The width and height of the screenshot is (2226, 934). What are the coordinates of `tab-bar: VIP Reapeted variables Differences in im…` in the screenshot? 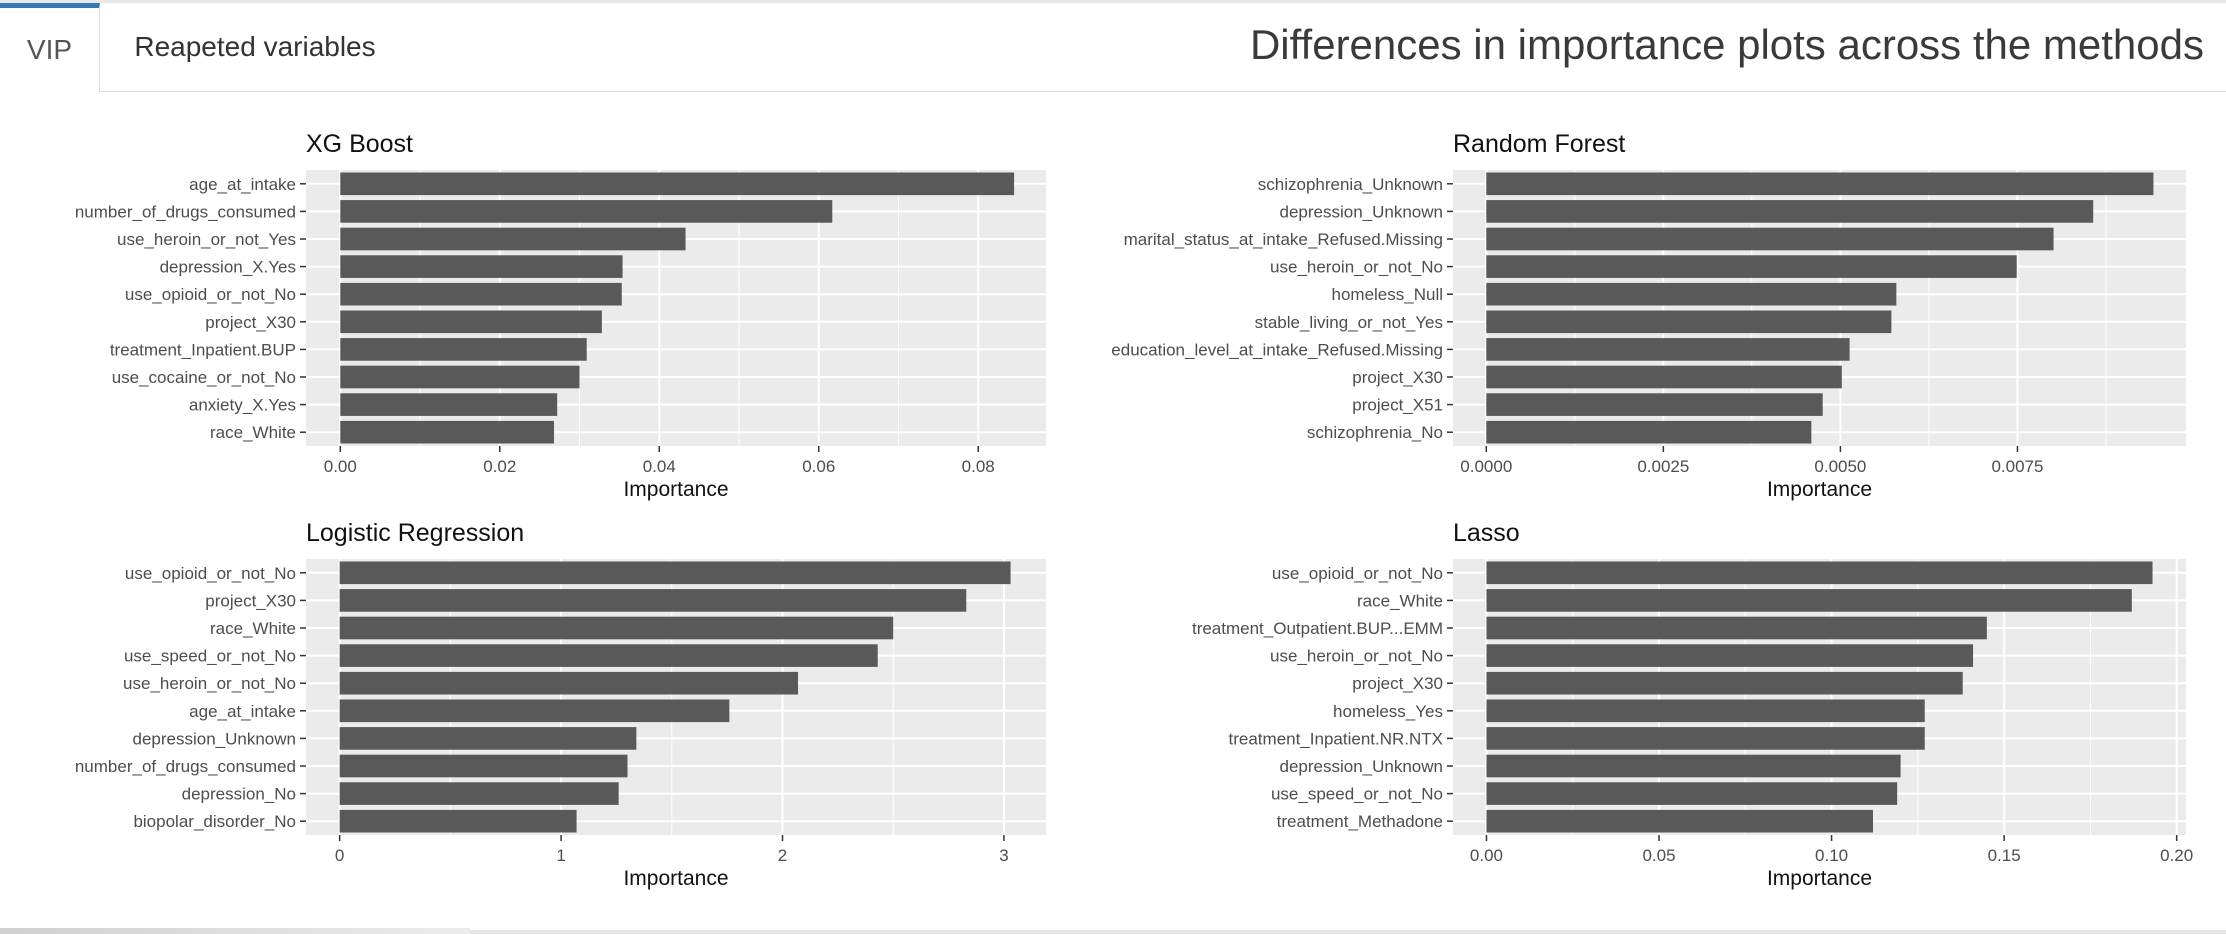 It's located at (1113, 47).